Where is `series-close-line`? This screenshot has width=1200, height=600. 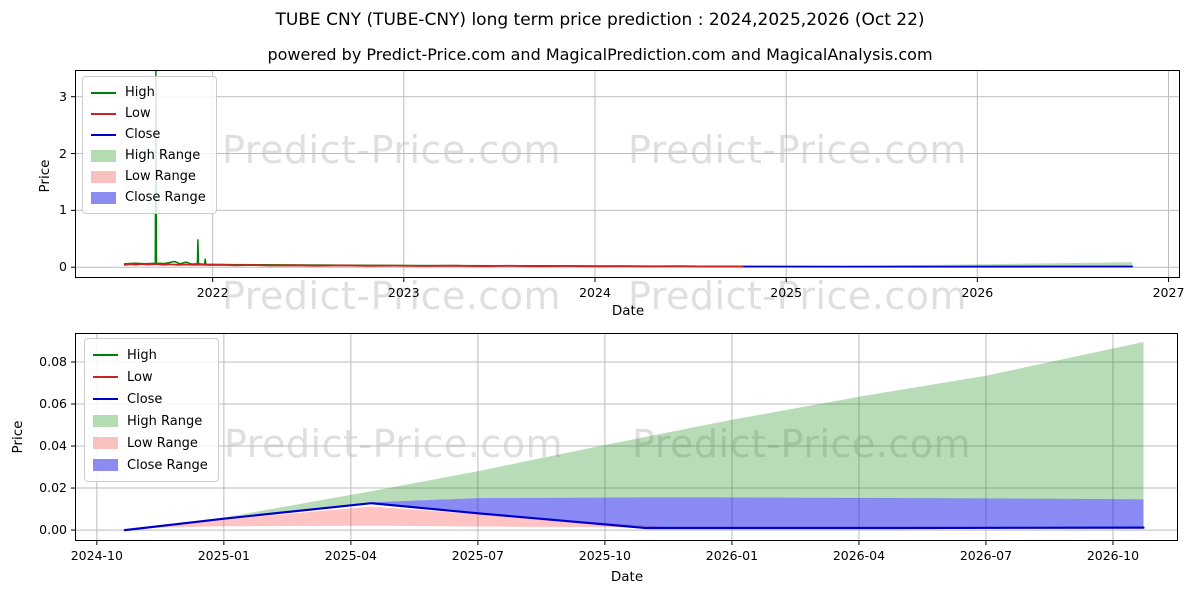 series-close-line is located at coordinates (634, 517).